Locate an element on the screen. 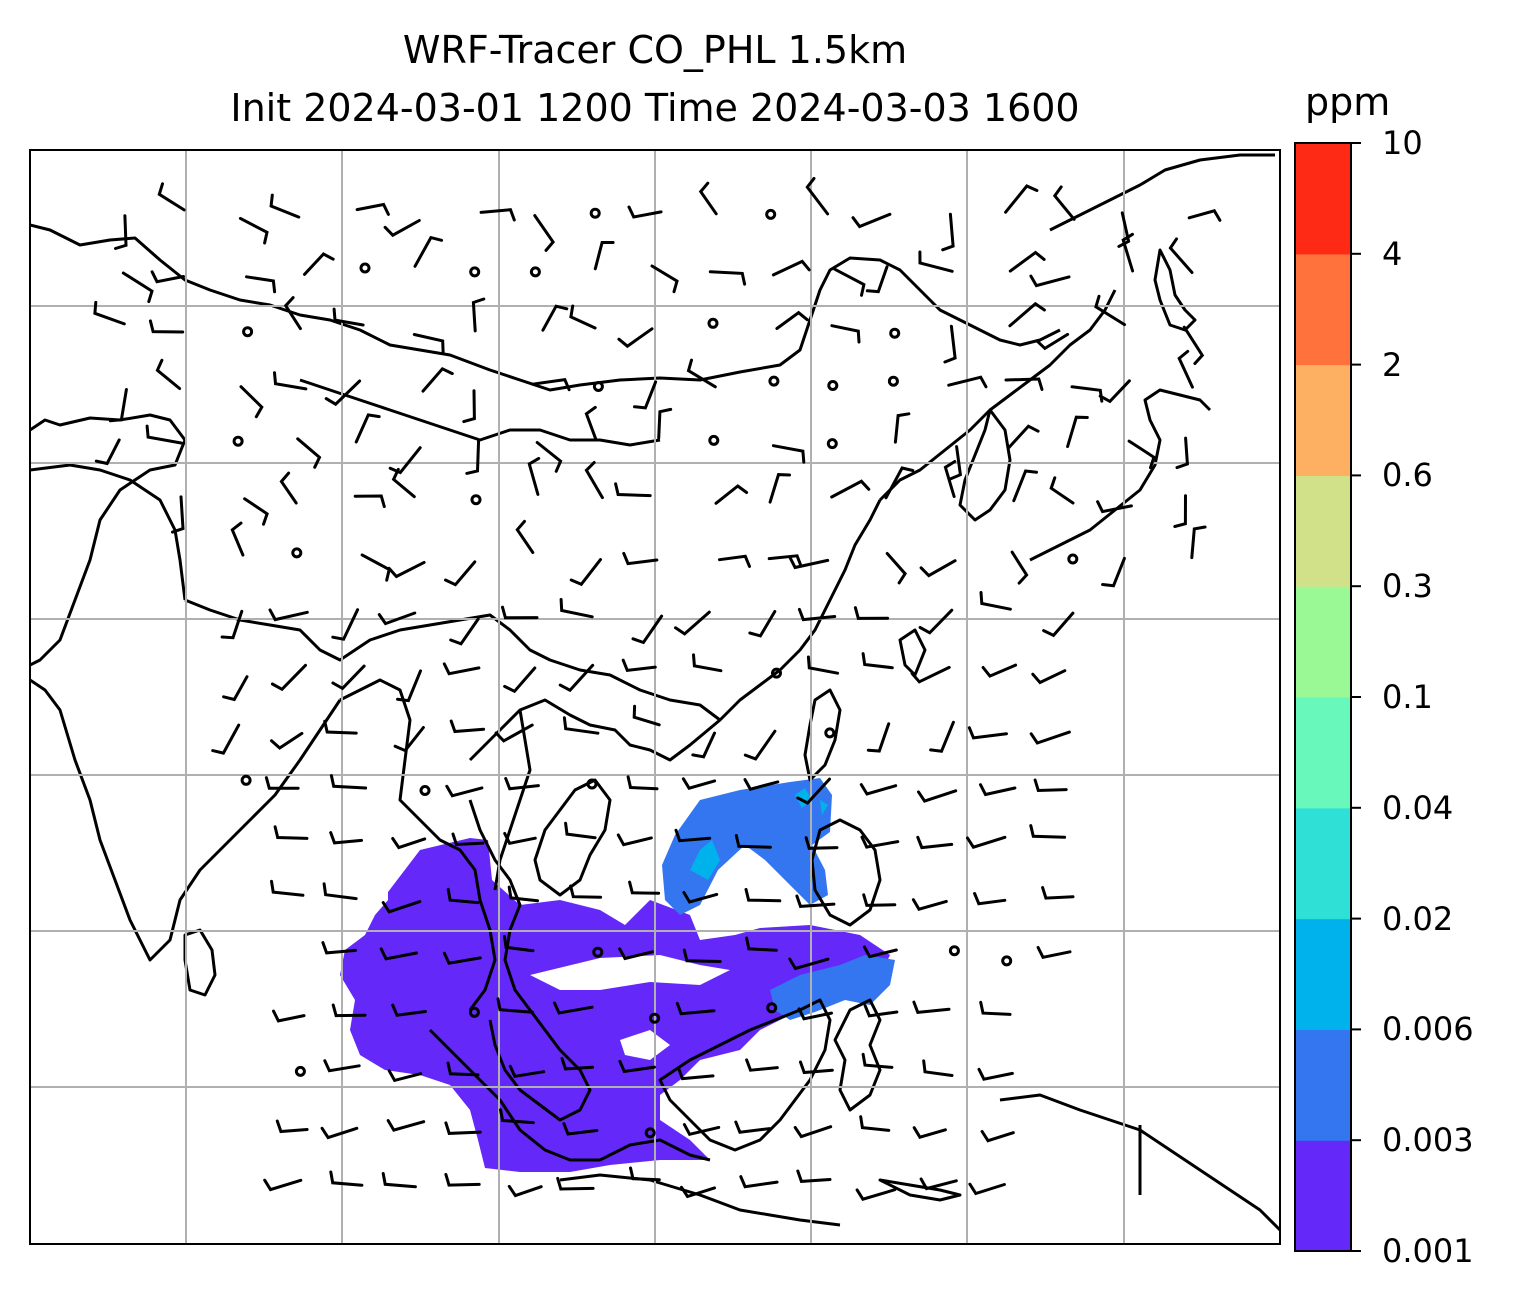 Image resolution: width=1528 pixels, height=1306 pixels. coastline-timor is located at coordinates (920, 1190).